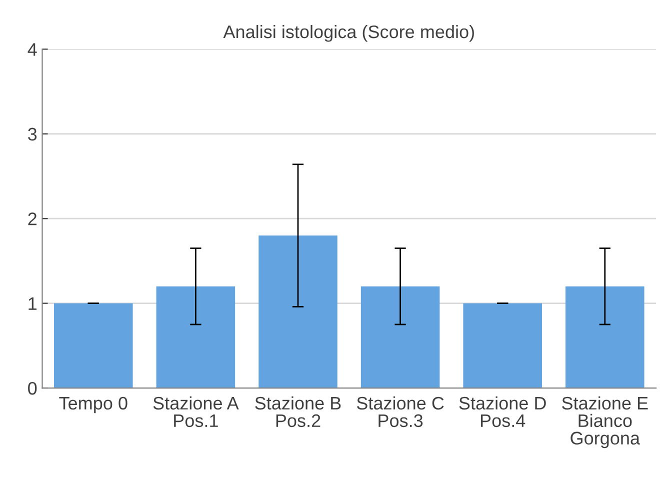 This screenshot has width=660, height=482. What do you see at coordinates (93, 405) in the screenshot?
I see `x-tick-label: Tempo 0` at bounding box center [93, 405].